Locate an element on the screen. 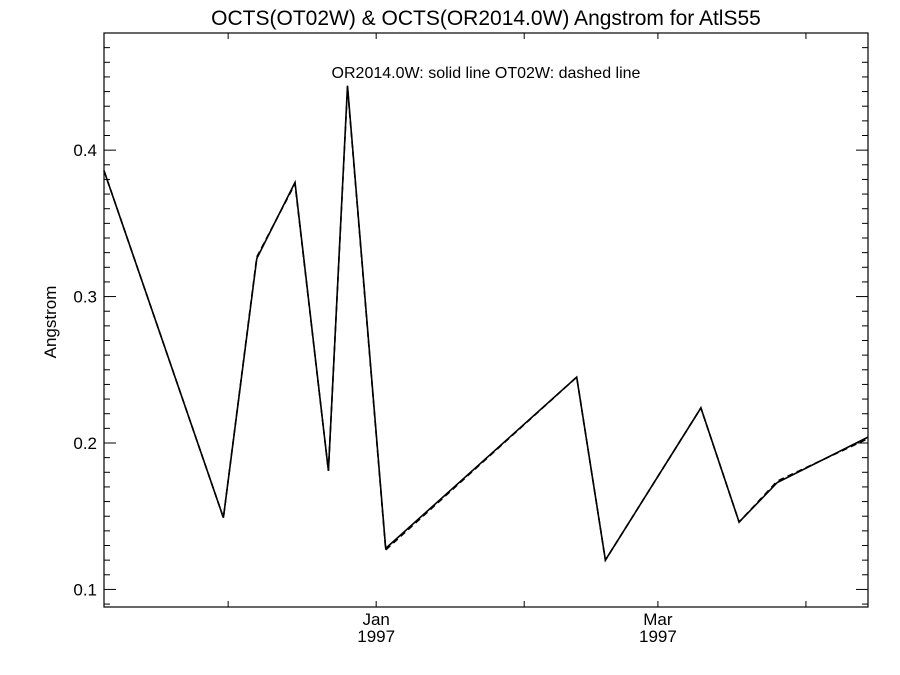  y-axis-label: Angstrom is located at coordinates (50, 322).